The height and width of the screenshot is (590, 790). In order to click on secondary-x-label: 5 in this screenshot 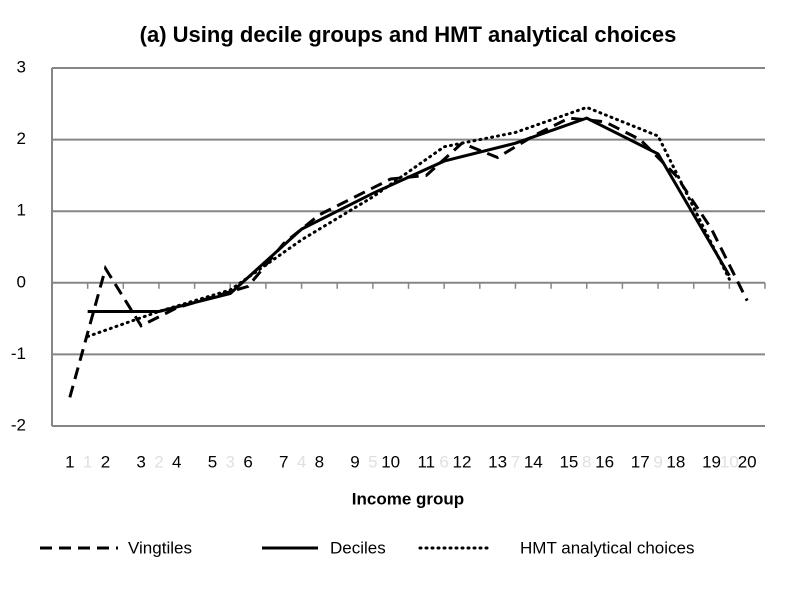, I will do `click(372, 461)`.